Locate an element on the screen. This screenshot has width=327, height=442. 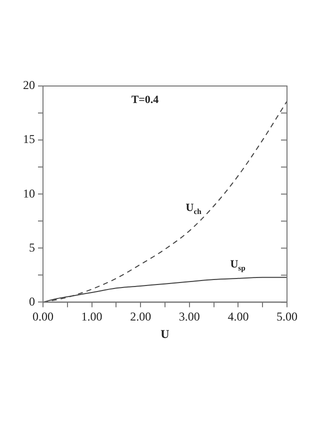
annotation: T=0.4 is located at coordinates (145, 100).